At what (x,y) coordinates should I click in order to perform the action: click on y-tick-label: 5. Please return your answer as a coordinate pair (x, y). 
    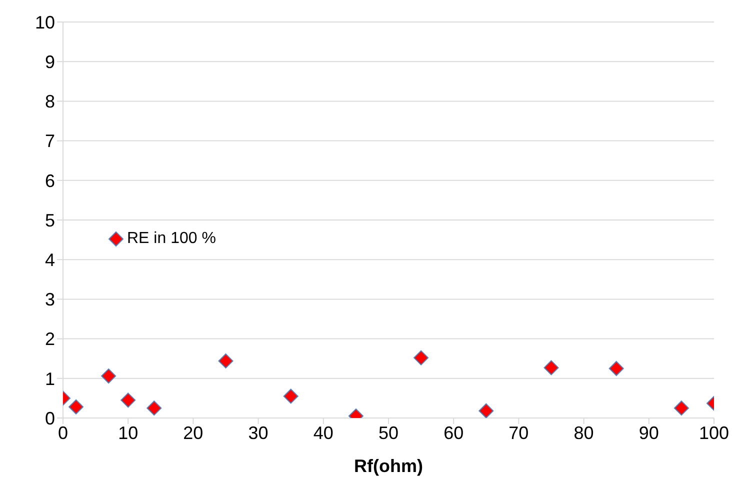
    Looking at the image, I should click on (49, 220).